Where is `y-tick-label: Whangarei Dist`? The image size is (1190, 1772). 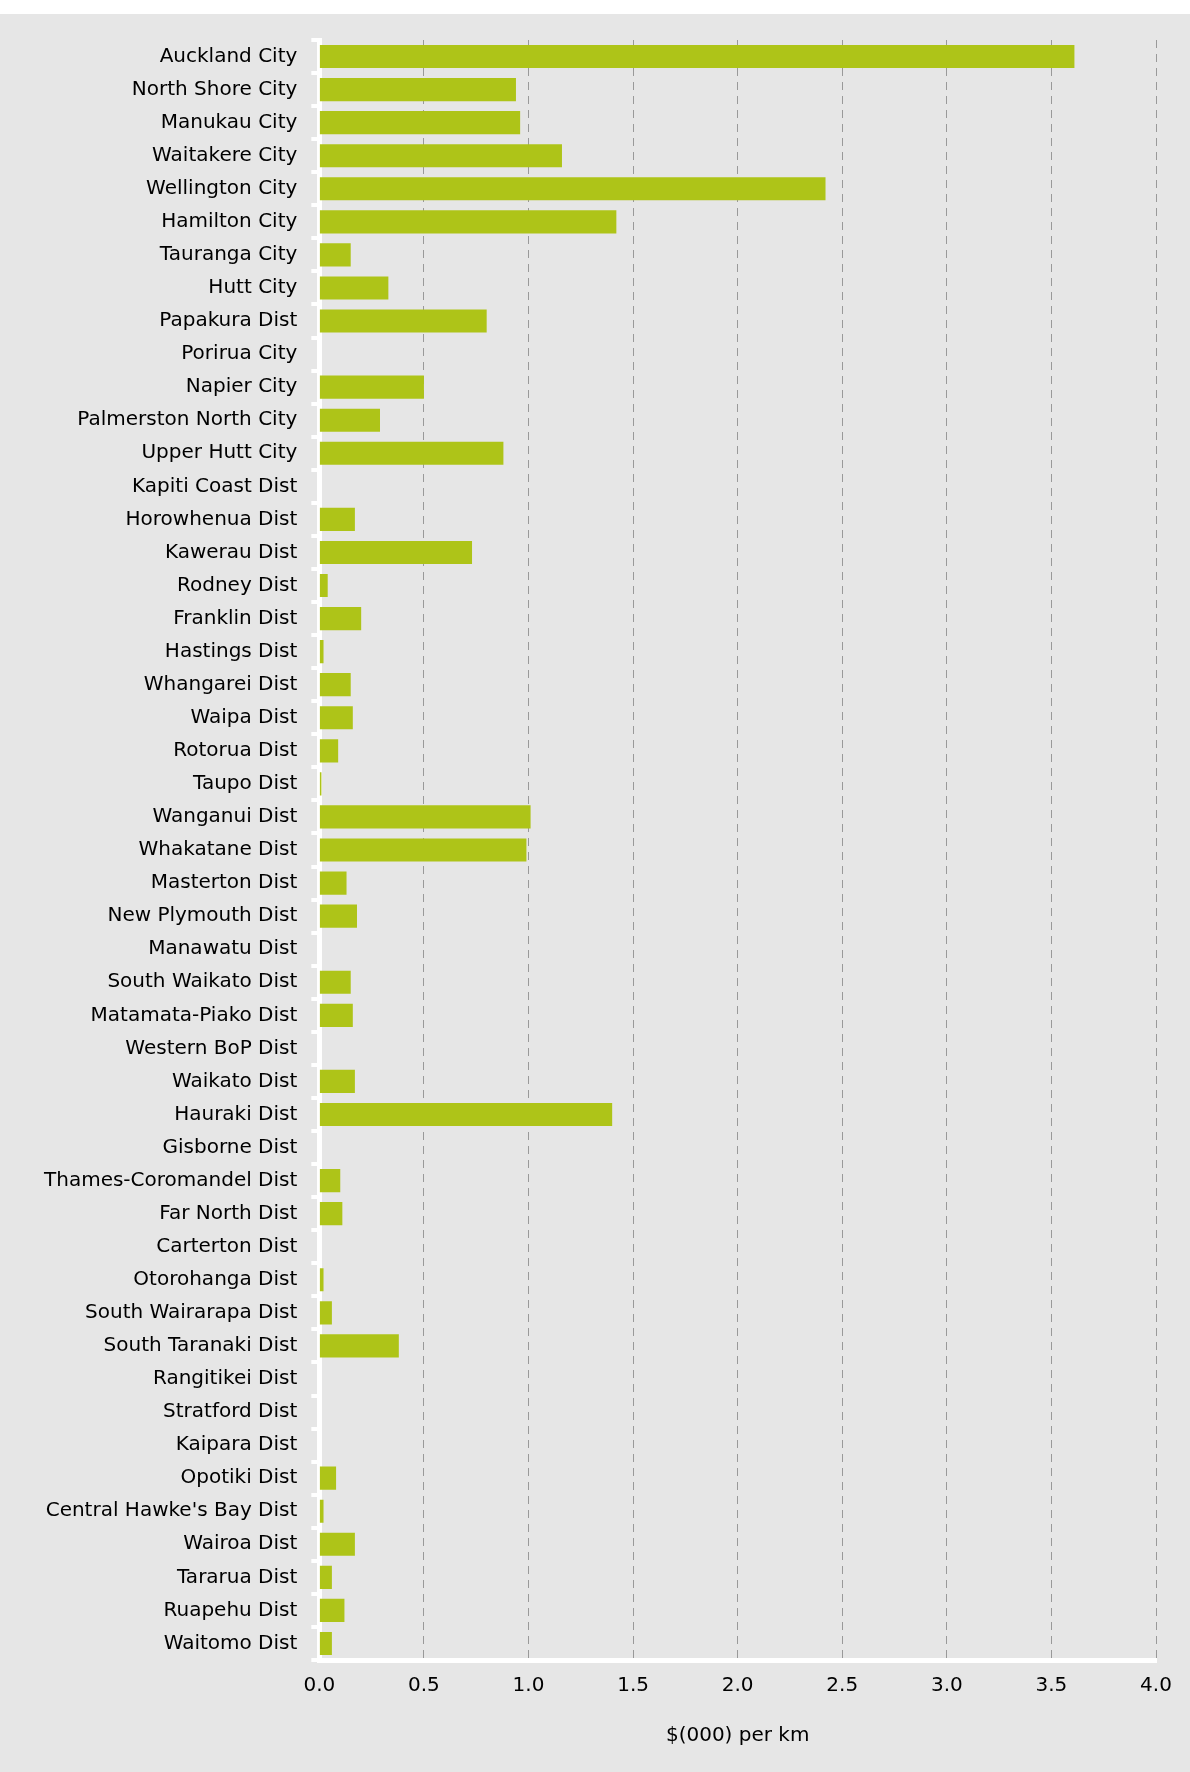
y-tick-label: Whangarei Dist is located at coordinates (220, 682).